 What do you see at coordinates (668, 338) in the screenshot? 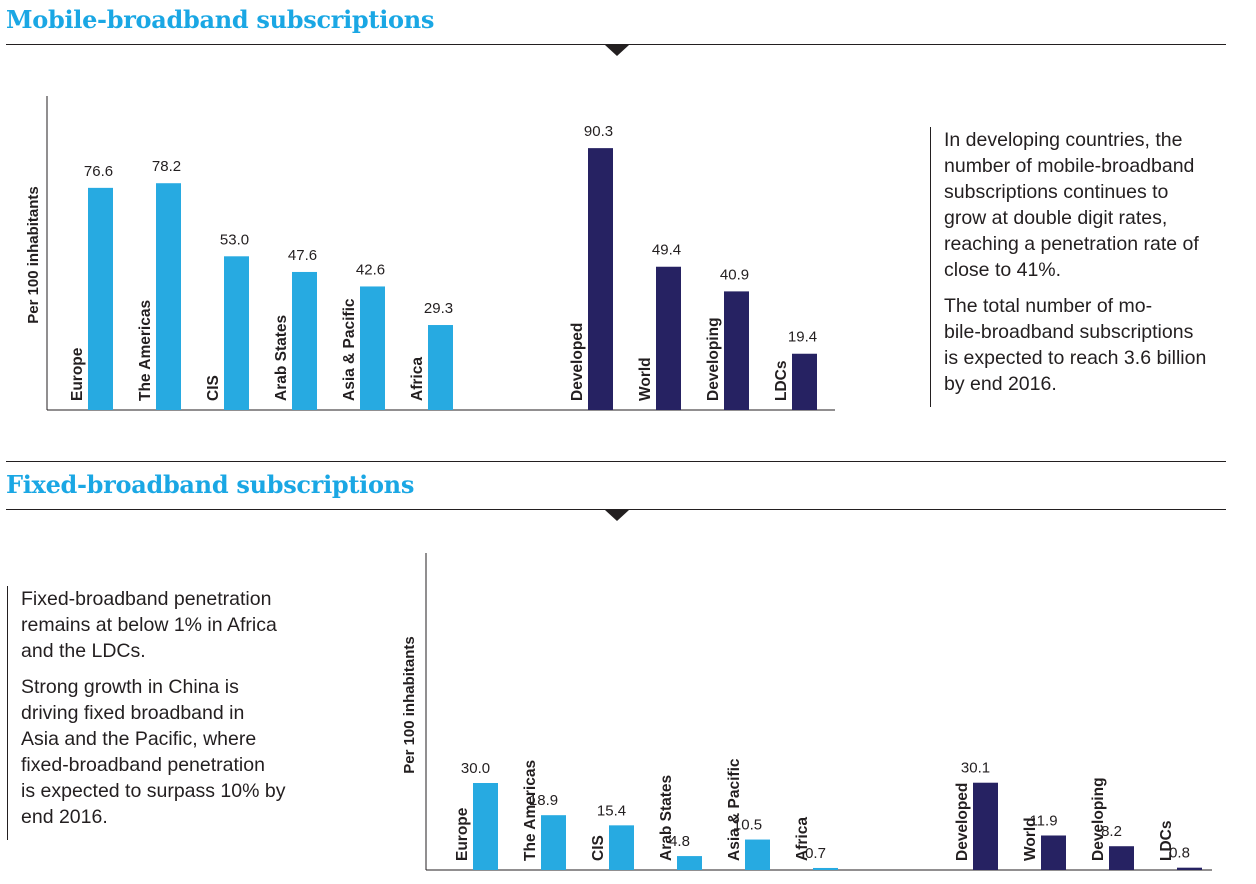
I see `mobile-bar-world` at bounding box center [668, 338].